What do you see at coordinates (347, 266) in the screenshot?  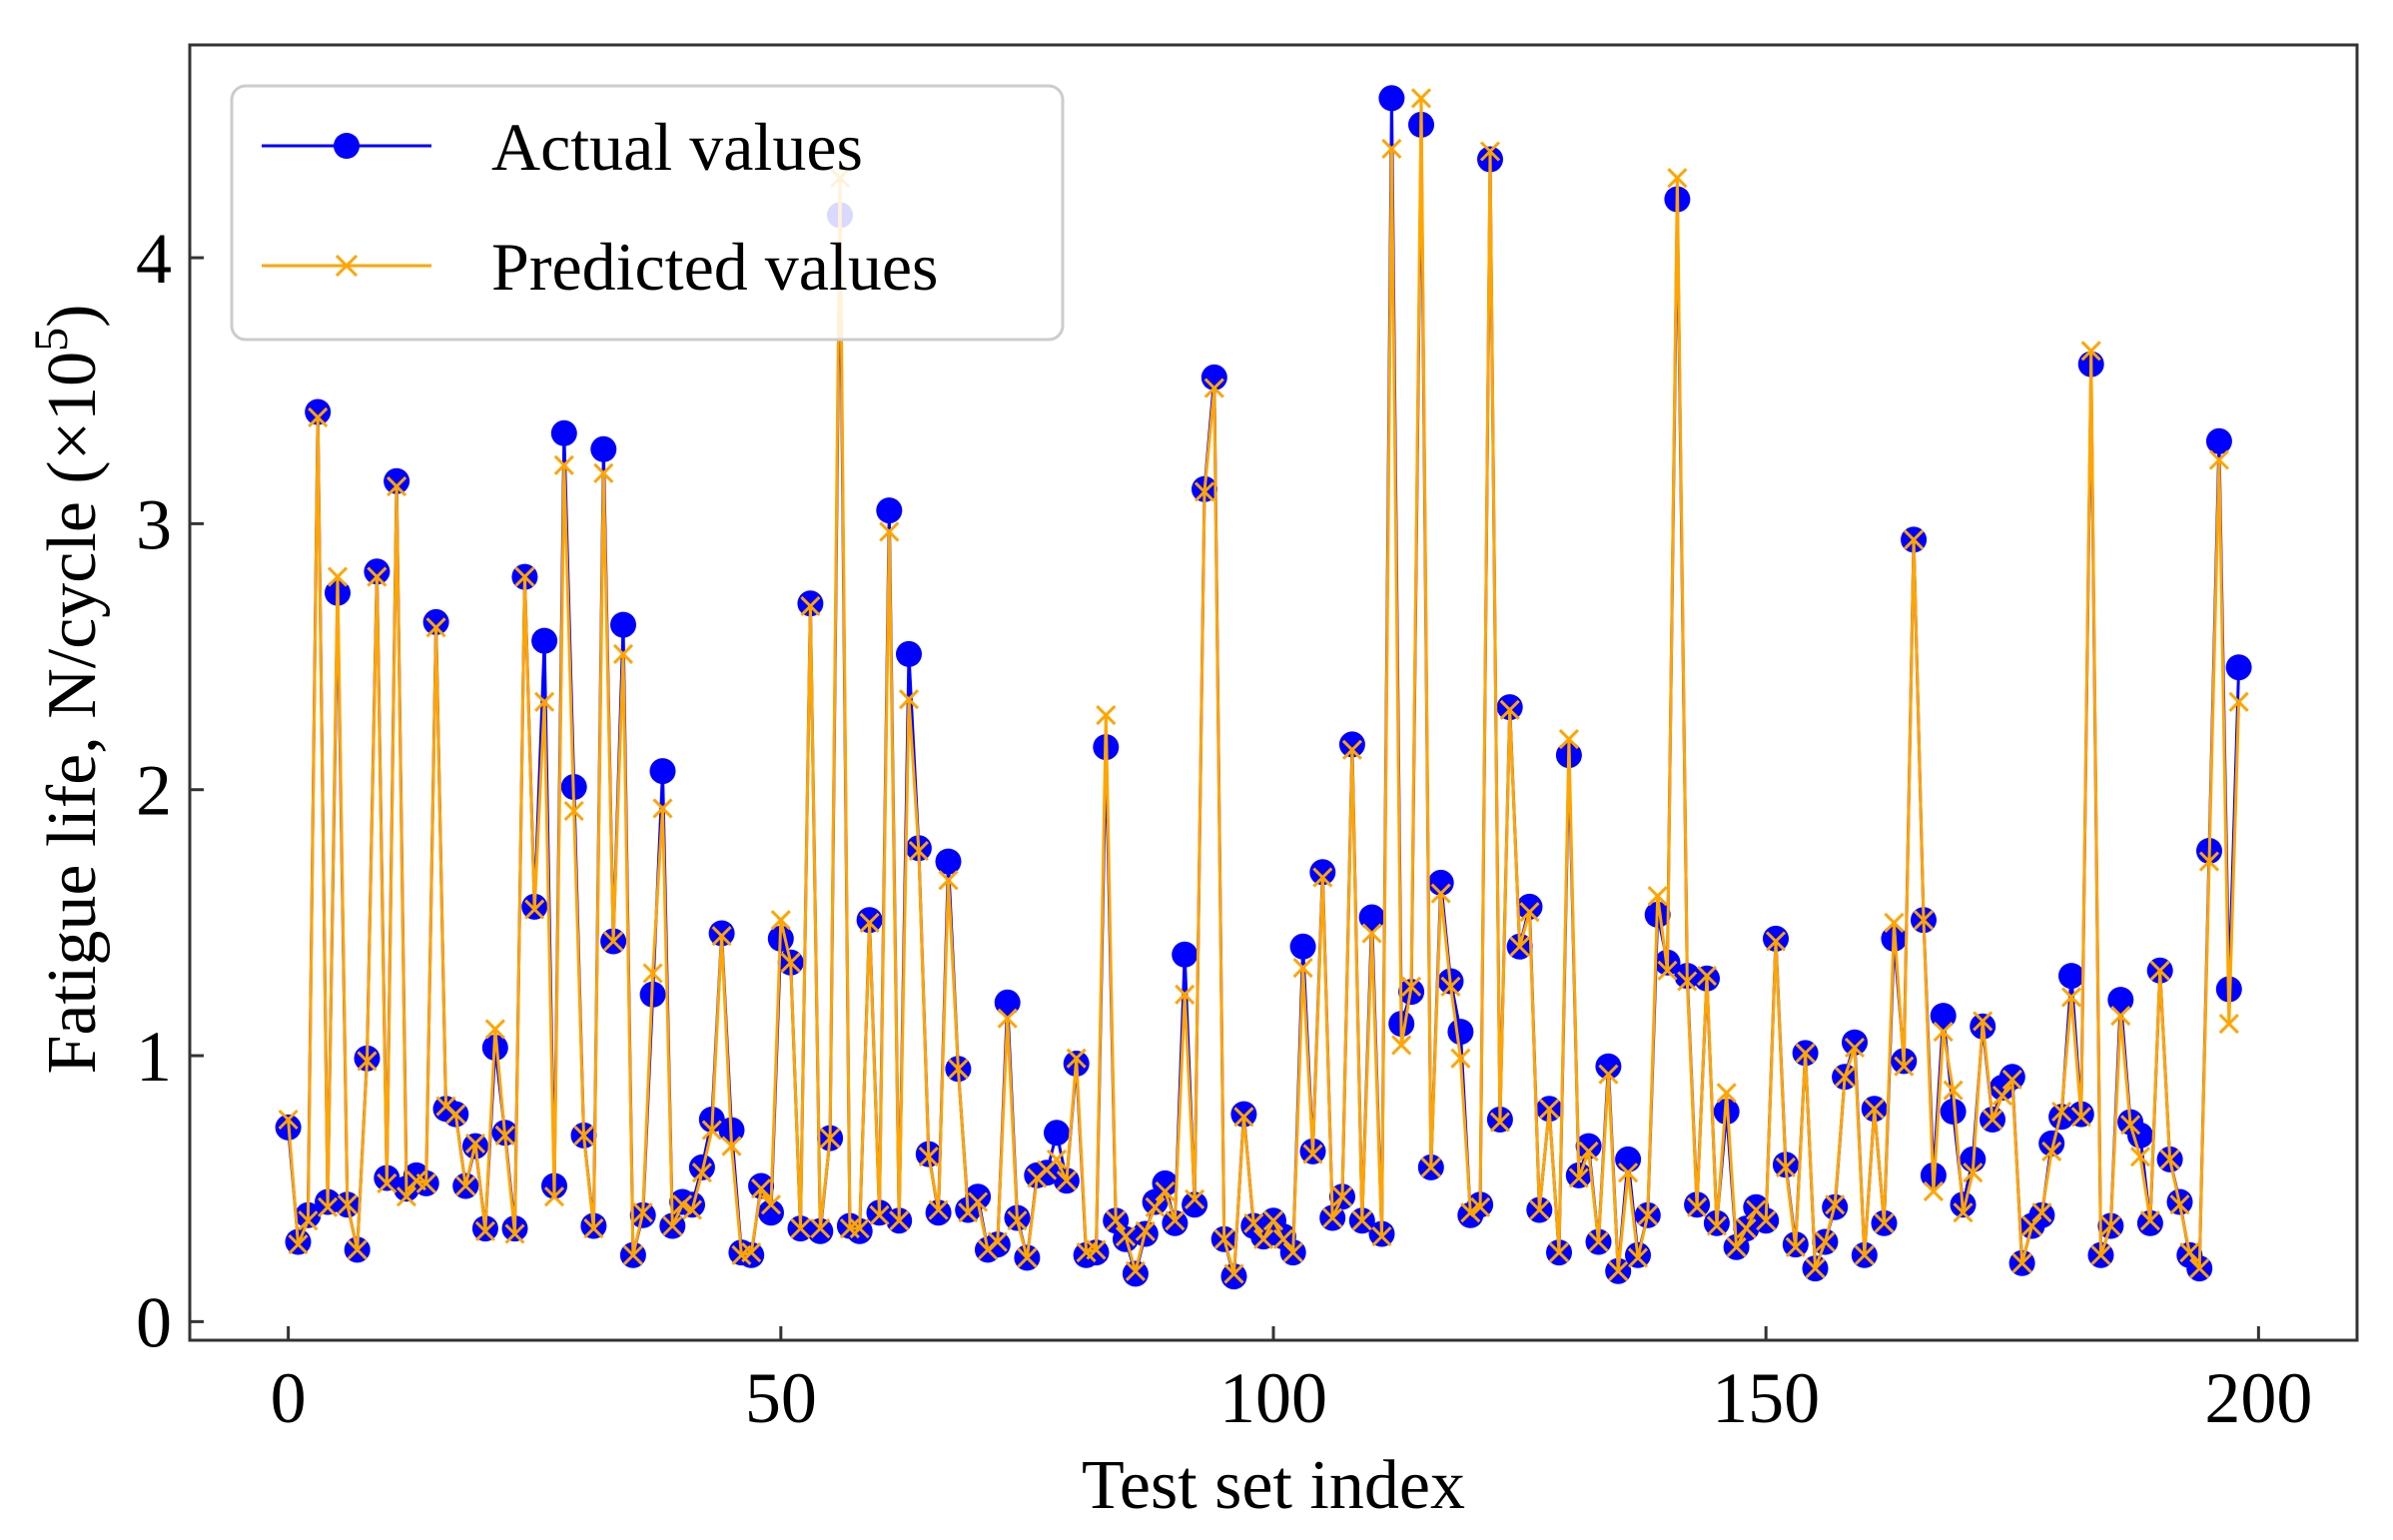 I see `legend-predicted-marker` at bounding box center [347, 266].